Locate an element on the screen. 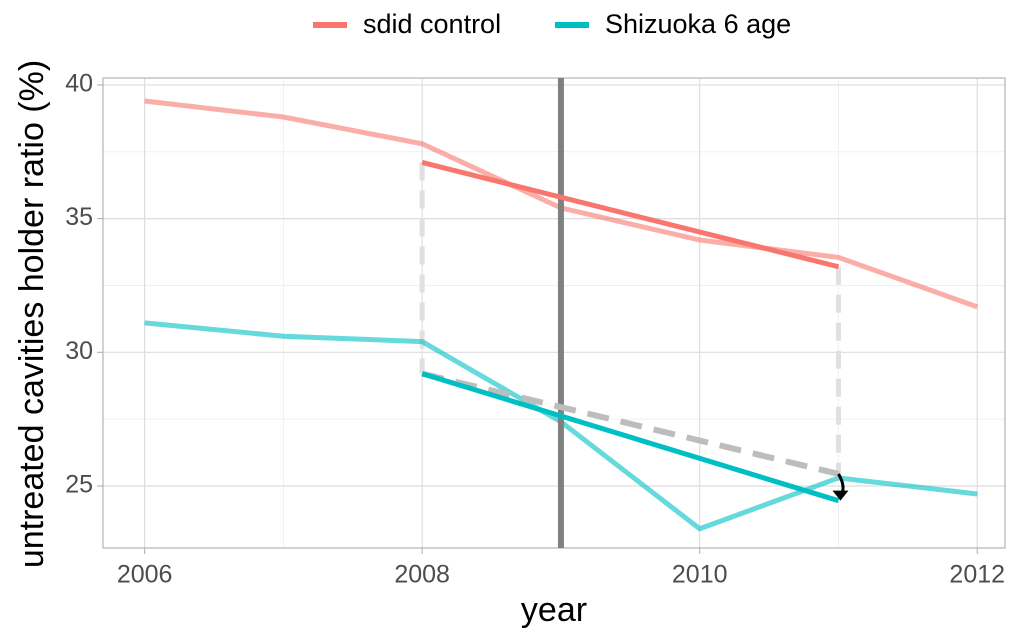  y-tick-label: 35 is located at coordinates (79, 217).